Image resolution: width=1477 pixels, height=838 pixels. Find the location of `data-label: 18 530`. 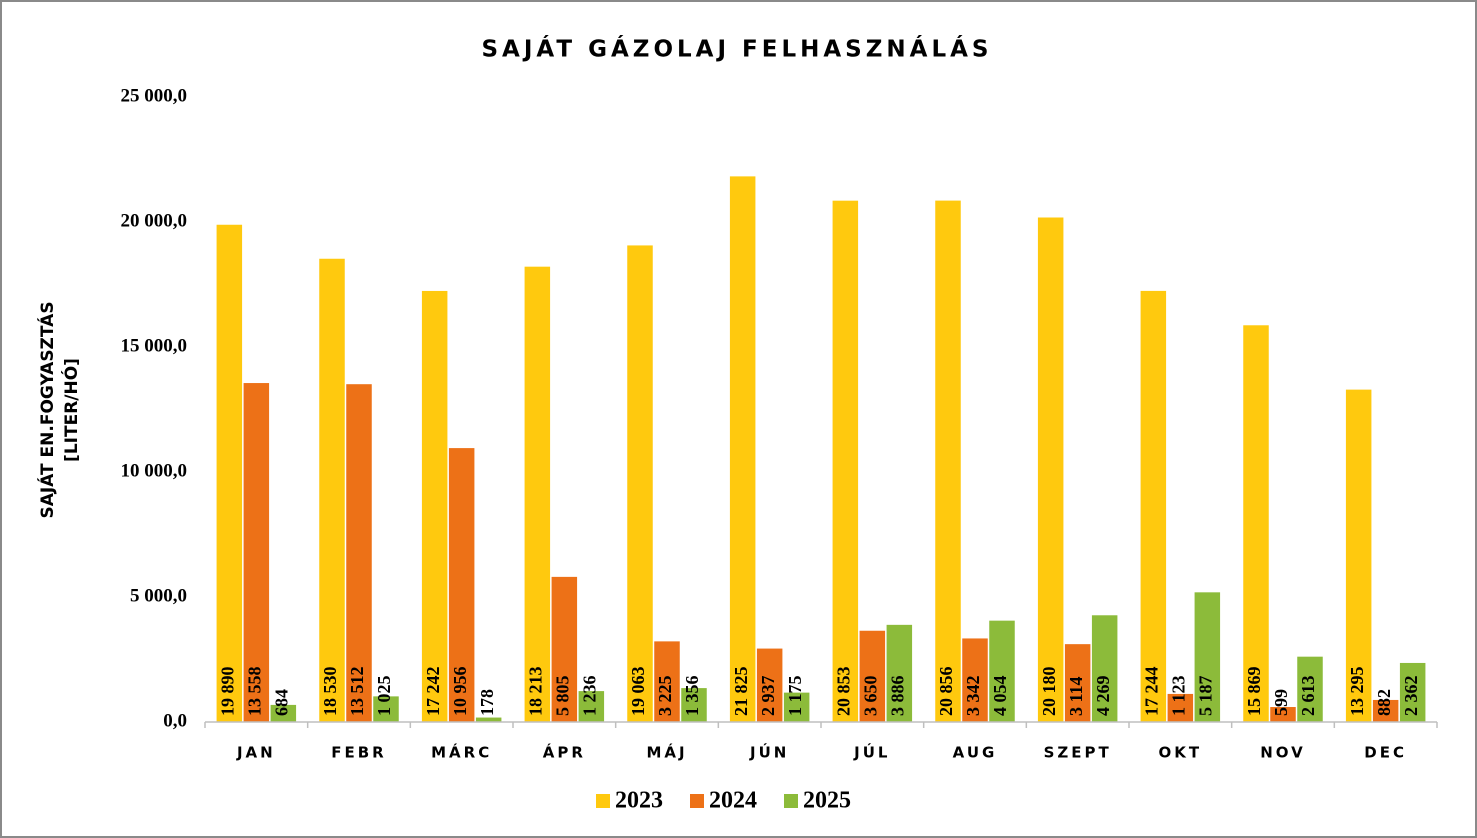

data-label: 18 530 is located at coordinates (330, 692).